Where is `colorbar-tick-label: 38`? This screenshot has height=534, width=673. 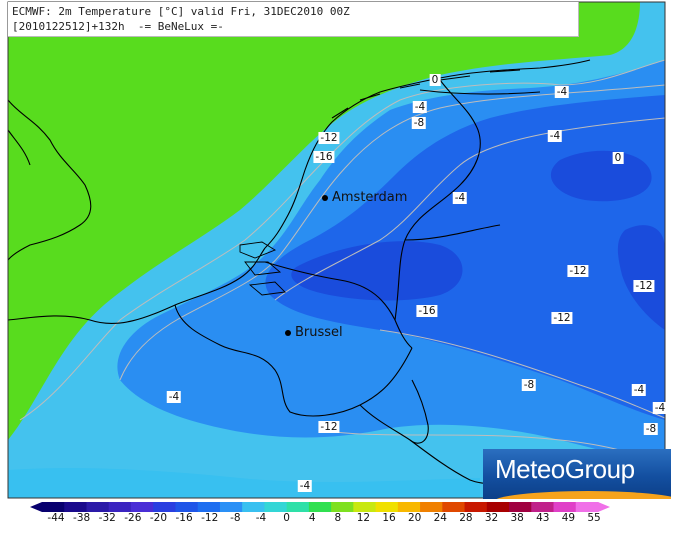 colorbar-tick-label: 38 is located at coordinates (517, 518).